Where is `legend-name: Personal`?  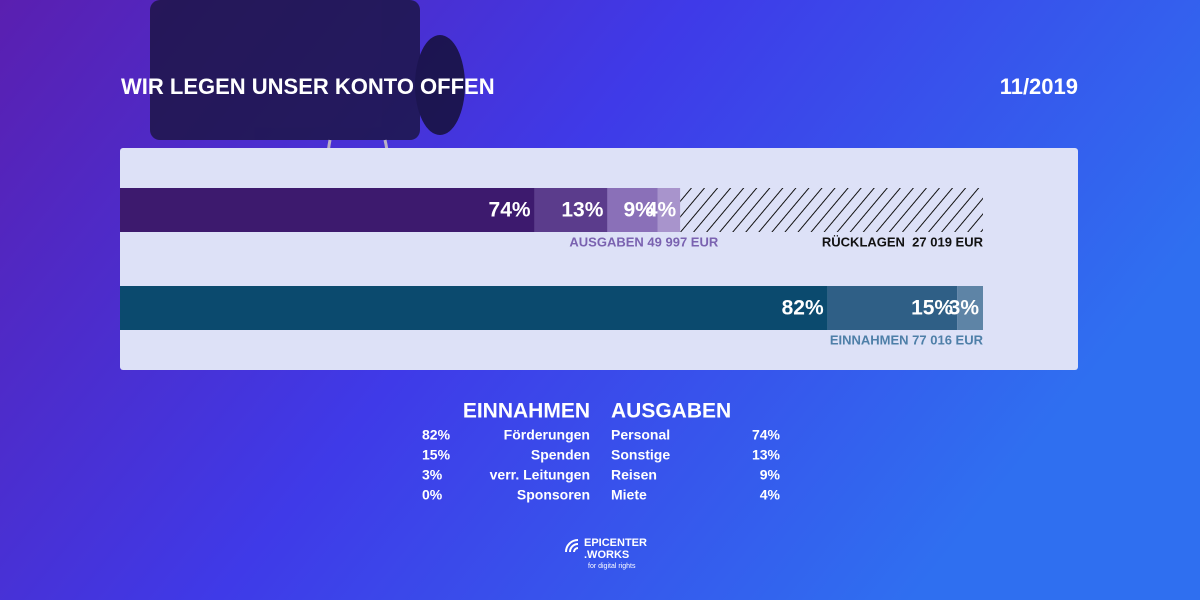 legend-name: Personal is located at coordinates (640, 435).